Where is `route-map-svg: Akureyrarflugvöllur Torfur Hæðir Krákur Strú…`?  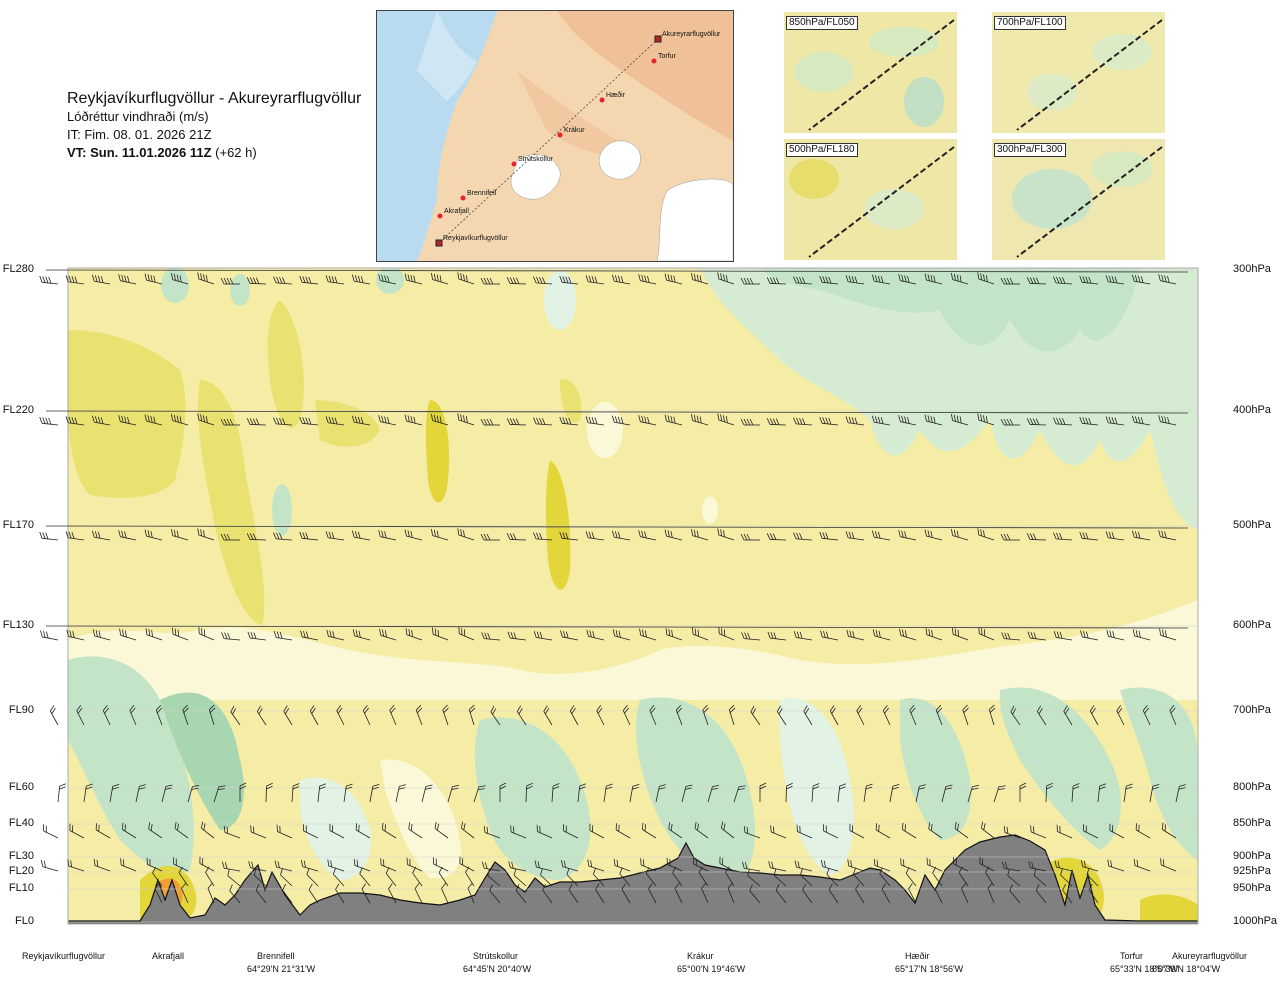
route-map-svg: Akureyrarflugvöllur Torfur Hæðir Krákur Strú… is located at coordinates (555, 136).